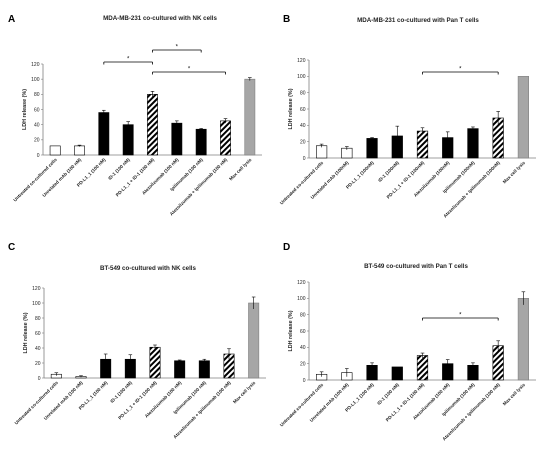 The height and width of the screenshot is (456, 550). I want to click on panel-letter: D, so click(286, 247).